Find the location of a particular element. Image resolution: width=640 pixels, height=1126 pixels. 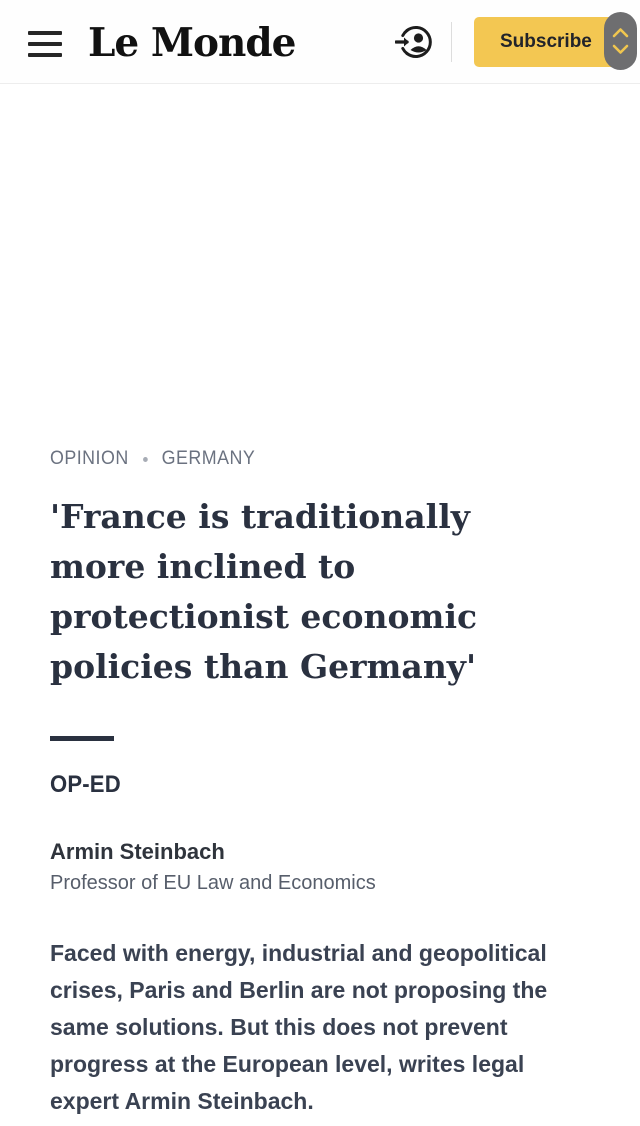

breadcrumb-section: OPINION is located at coordinates (89, 458).